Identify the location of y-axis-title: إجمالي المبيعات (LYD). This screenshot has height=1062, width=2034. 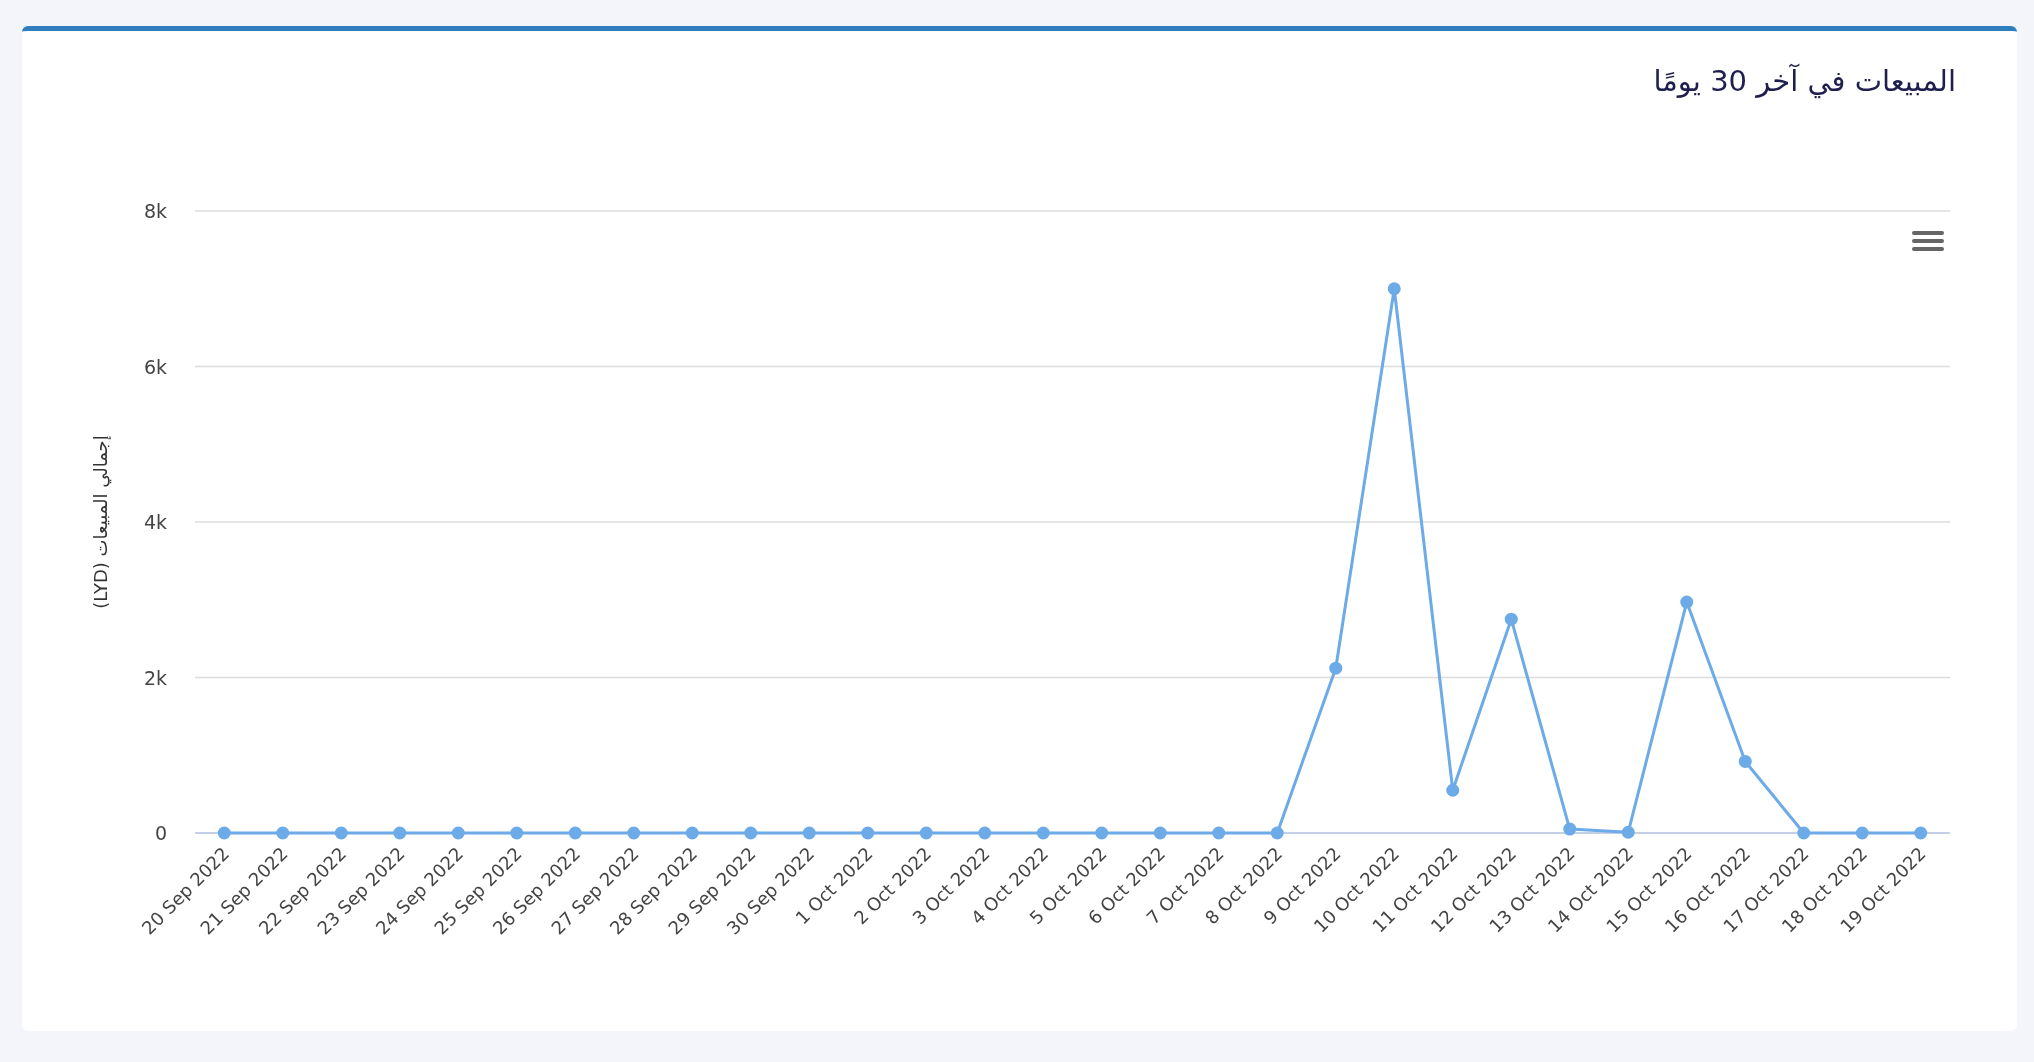
(101, 522).